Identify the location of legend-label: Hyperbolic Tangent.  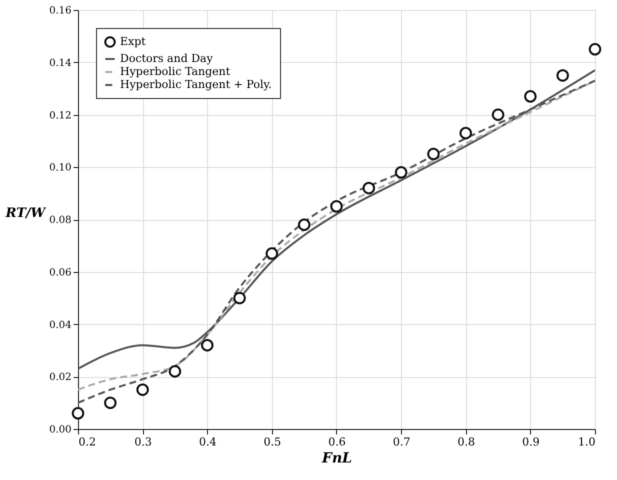
(175, 71).